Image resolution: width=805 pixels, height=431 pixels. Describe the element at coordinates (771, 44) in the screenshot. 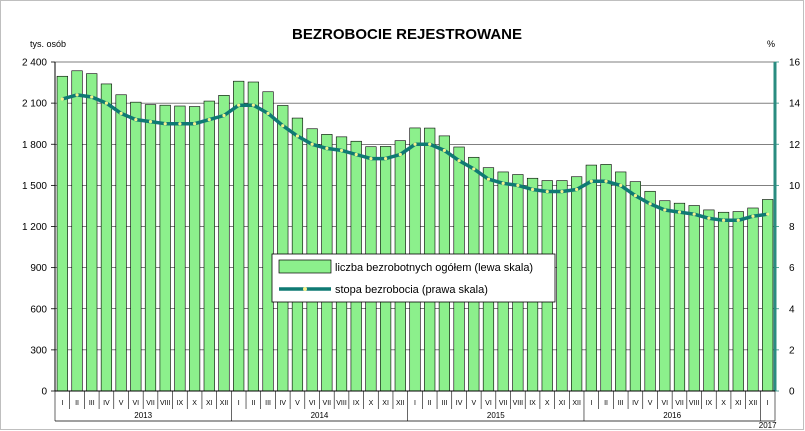

I see `right-axis-unit: %` at that location.